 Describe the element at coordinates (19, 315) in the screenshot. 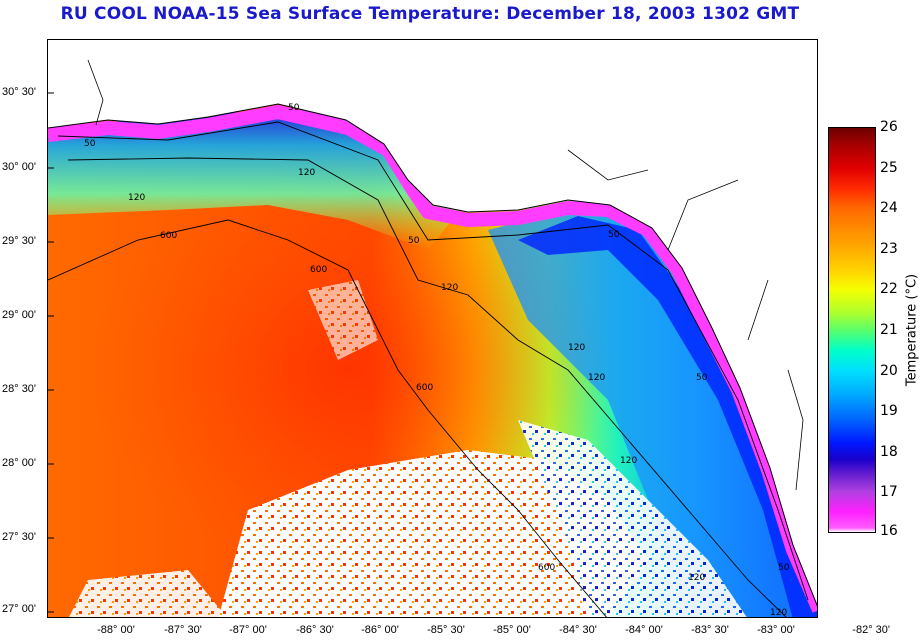

I see `lat-label: 29° 00'` at that location.